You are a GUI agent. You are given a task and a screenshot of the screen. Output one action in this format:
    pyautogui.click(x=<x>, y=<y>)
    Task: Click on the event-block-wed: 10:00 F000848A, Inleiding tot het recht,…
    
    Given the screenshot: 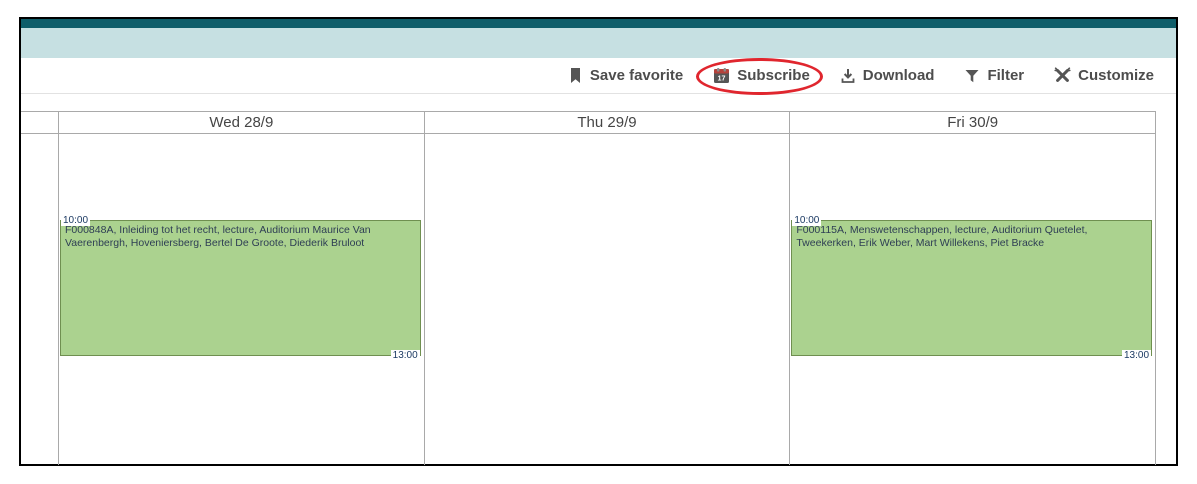 What is the action you would take?
    pyautogui.click(x=240, y=288)
    